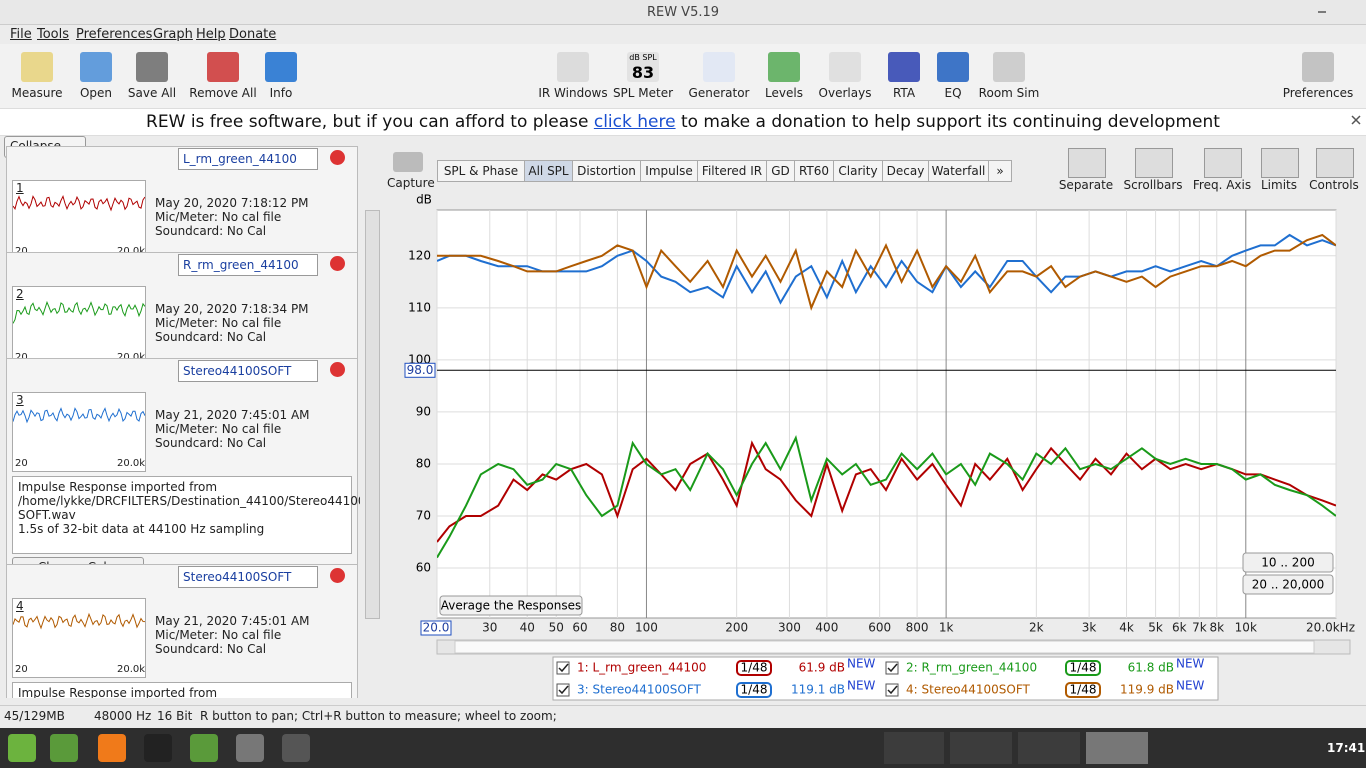 The height and width of the screenshot is (768, 1366). What do you see at coordinates (1279, 185) in the screenshot?
I see `graph-tool-label: Limits` at bounding box center [1279, 185].